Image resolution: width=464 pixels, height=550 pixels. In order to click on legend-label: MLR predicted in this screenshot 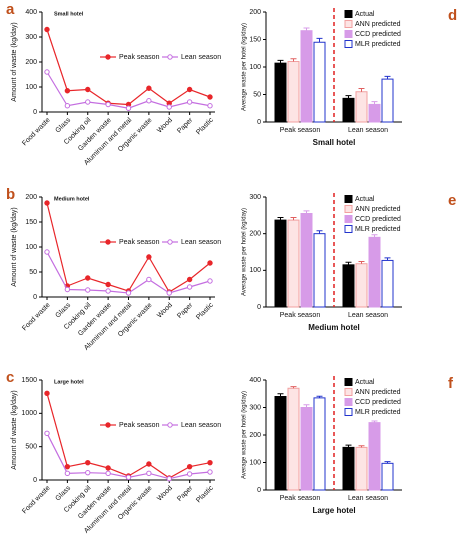, I will do `click(378, 44)`.